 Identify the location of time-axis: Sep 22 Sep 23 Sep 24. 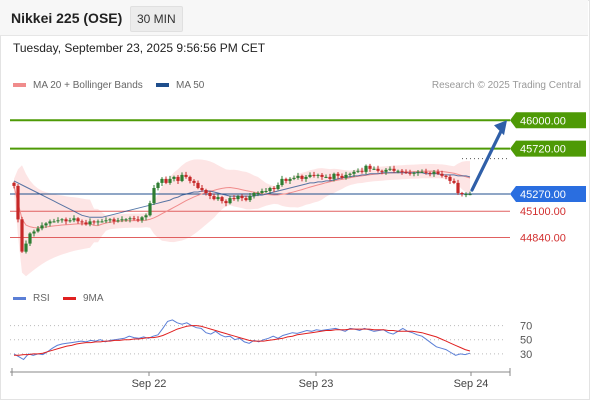
(260, 379).